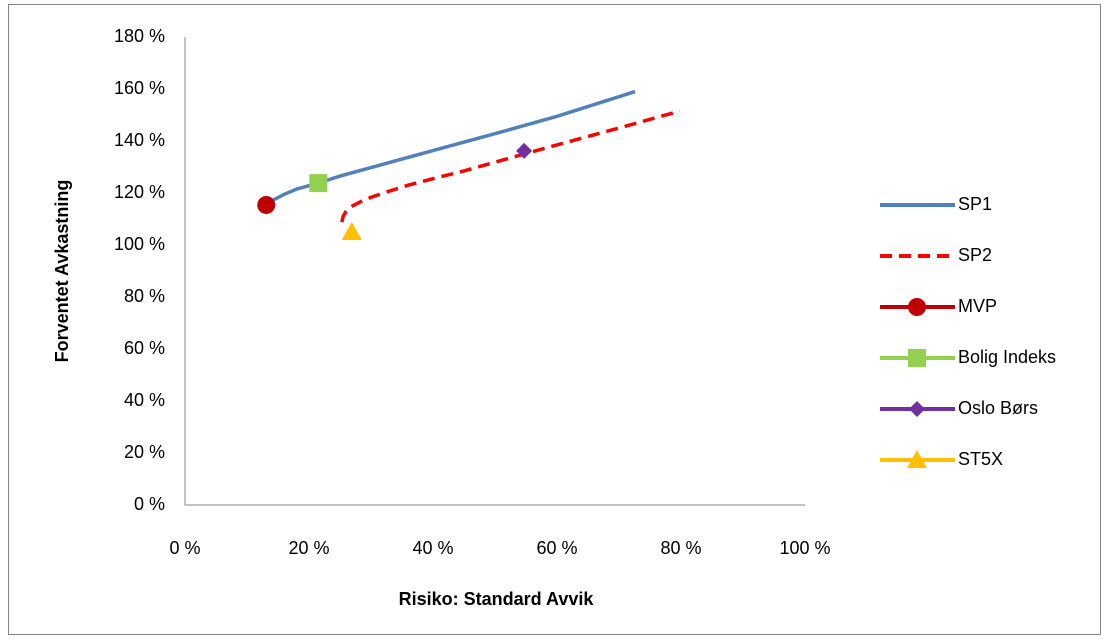 The width and height of the screenshot is (1110, 641). I want to click on y-tick-label: 100 %, so click(139, 244).